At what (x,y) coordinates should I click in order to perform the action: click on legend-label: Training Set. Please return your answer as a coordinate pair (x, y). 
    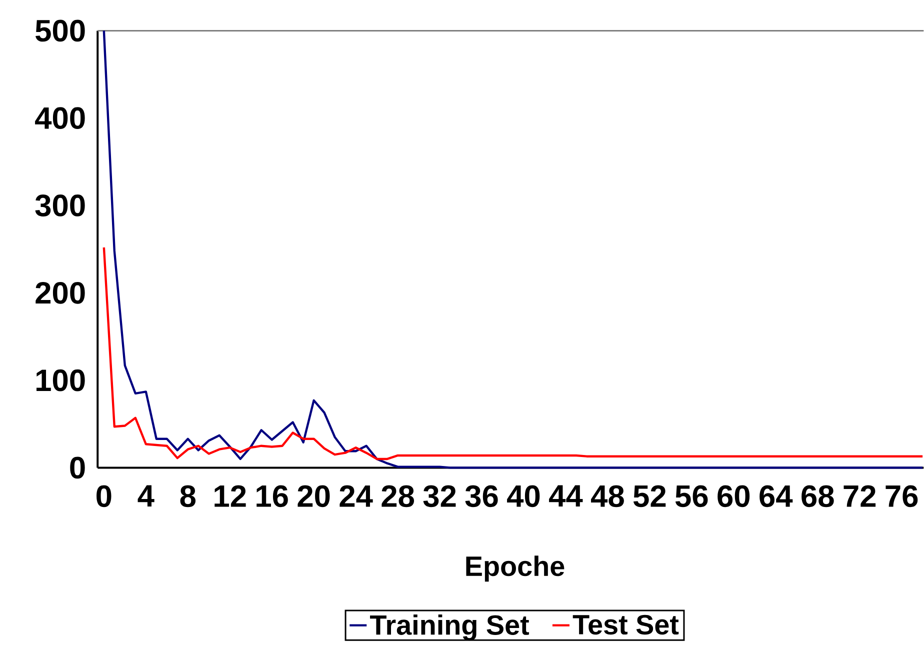
    Looking at the image, I should click on (450, 627).